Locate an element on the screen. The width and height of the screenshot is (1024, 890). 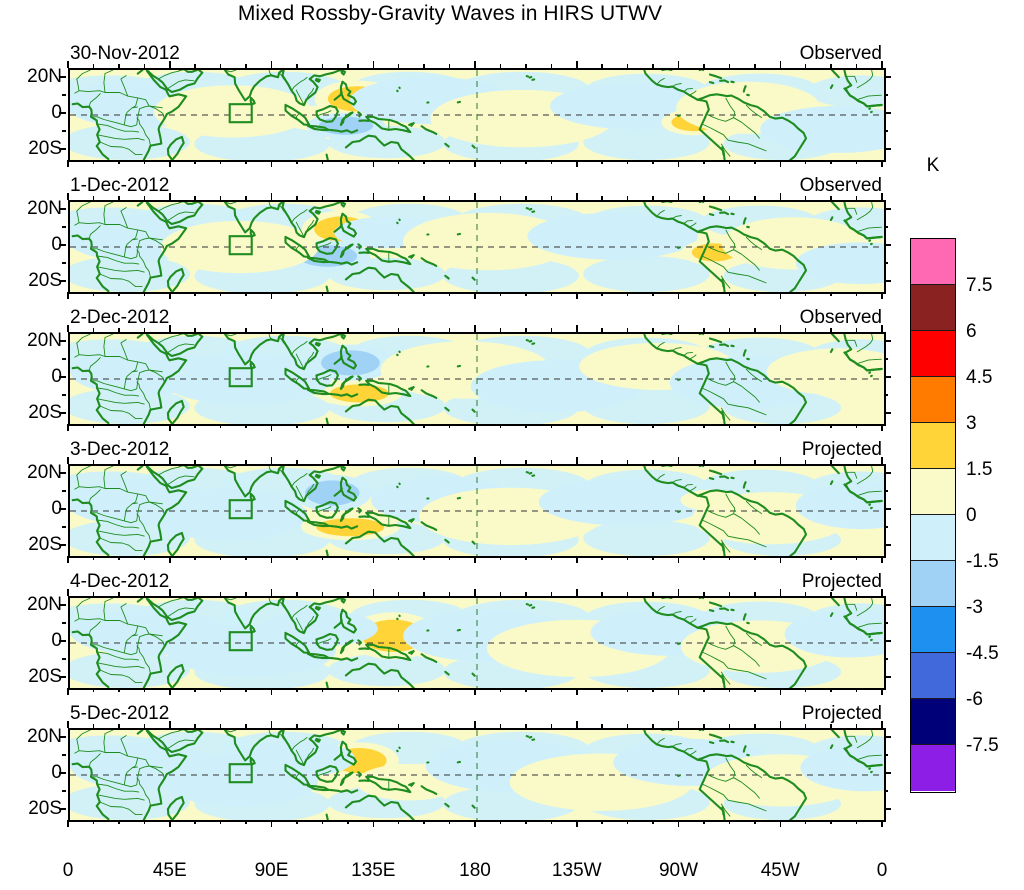
coastlines is located at coordinates (477, 115).